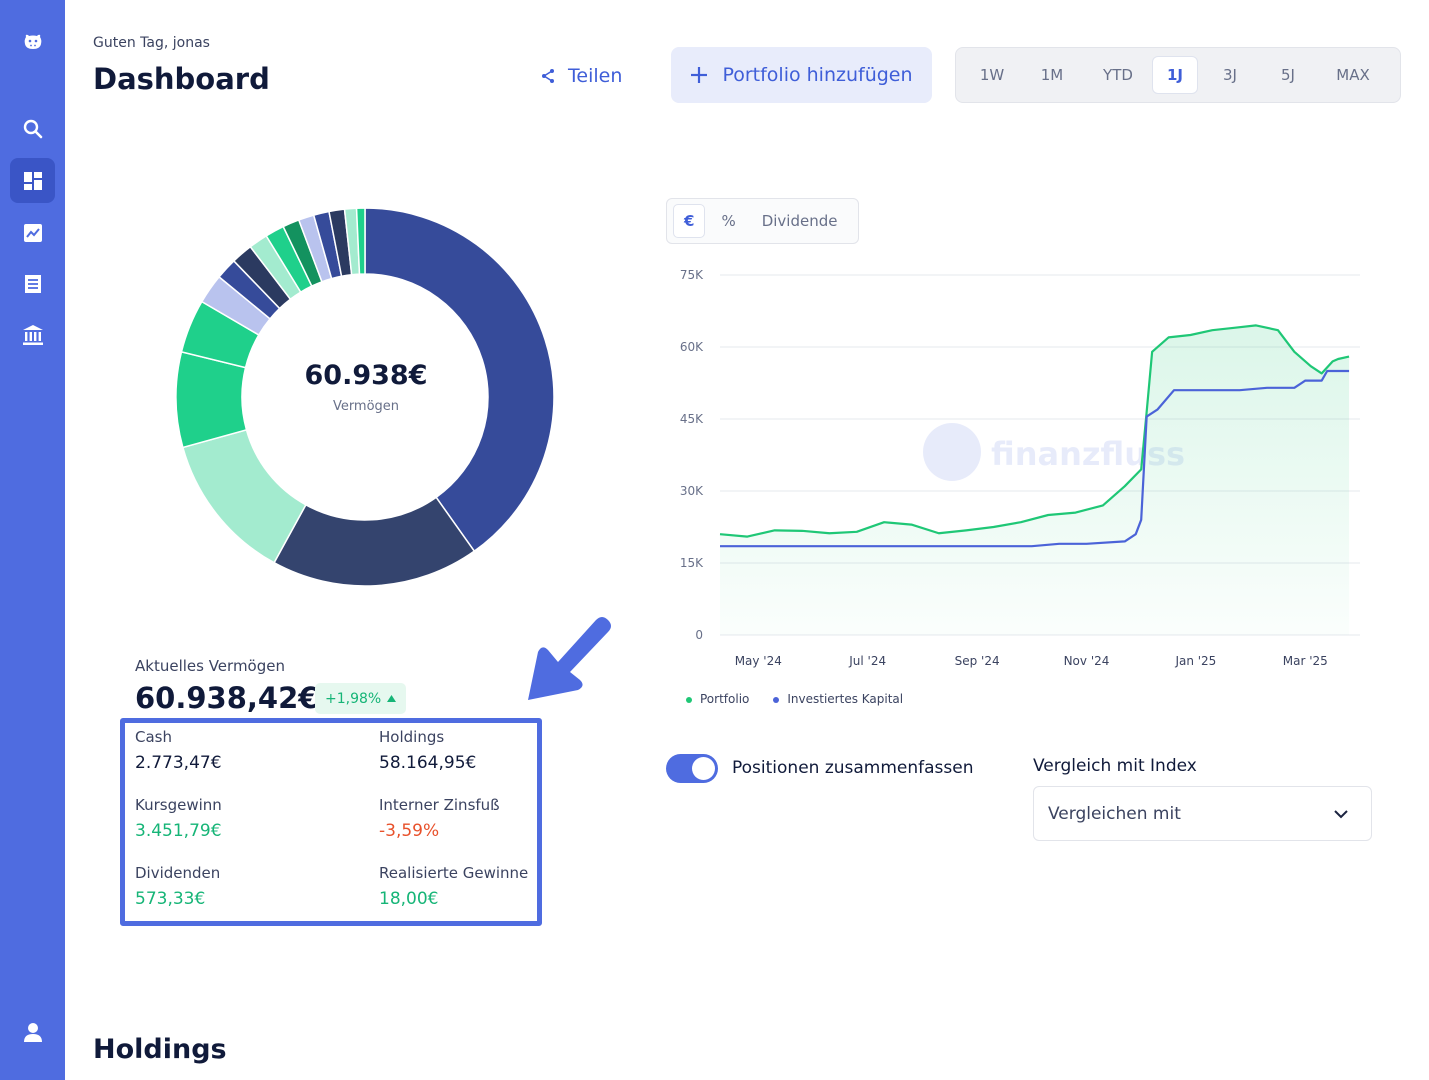 This screenshot has width=1429, height=1080. Describe the element at coordinates (758, 661) in the screenshot. I see `x-tick-label: May '24` at that location.